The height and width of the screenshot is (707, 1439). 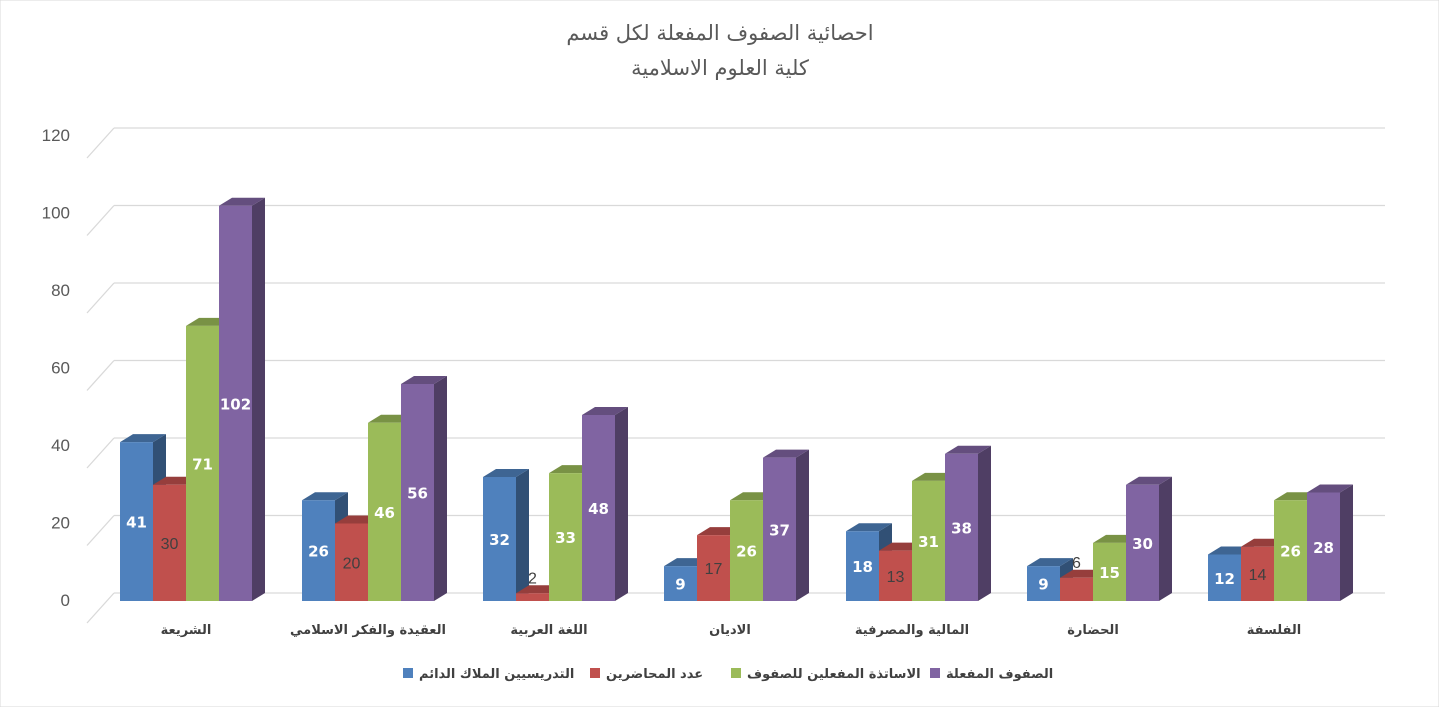 I want to click on bar-value-label: 102, so click(x=235, y=404).